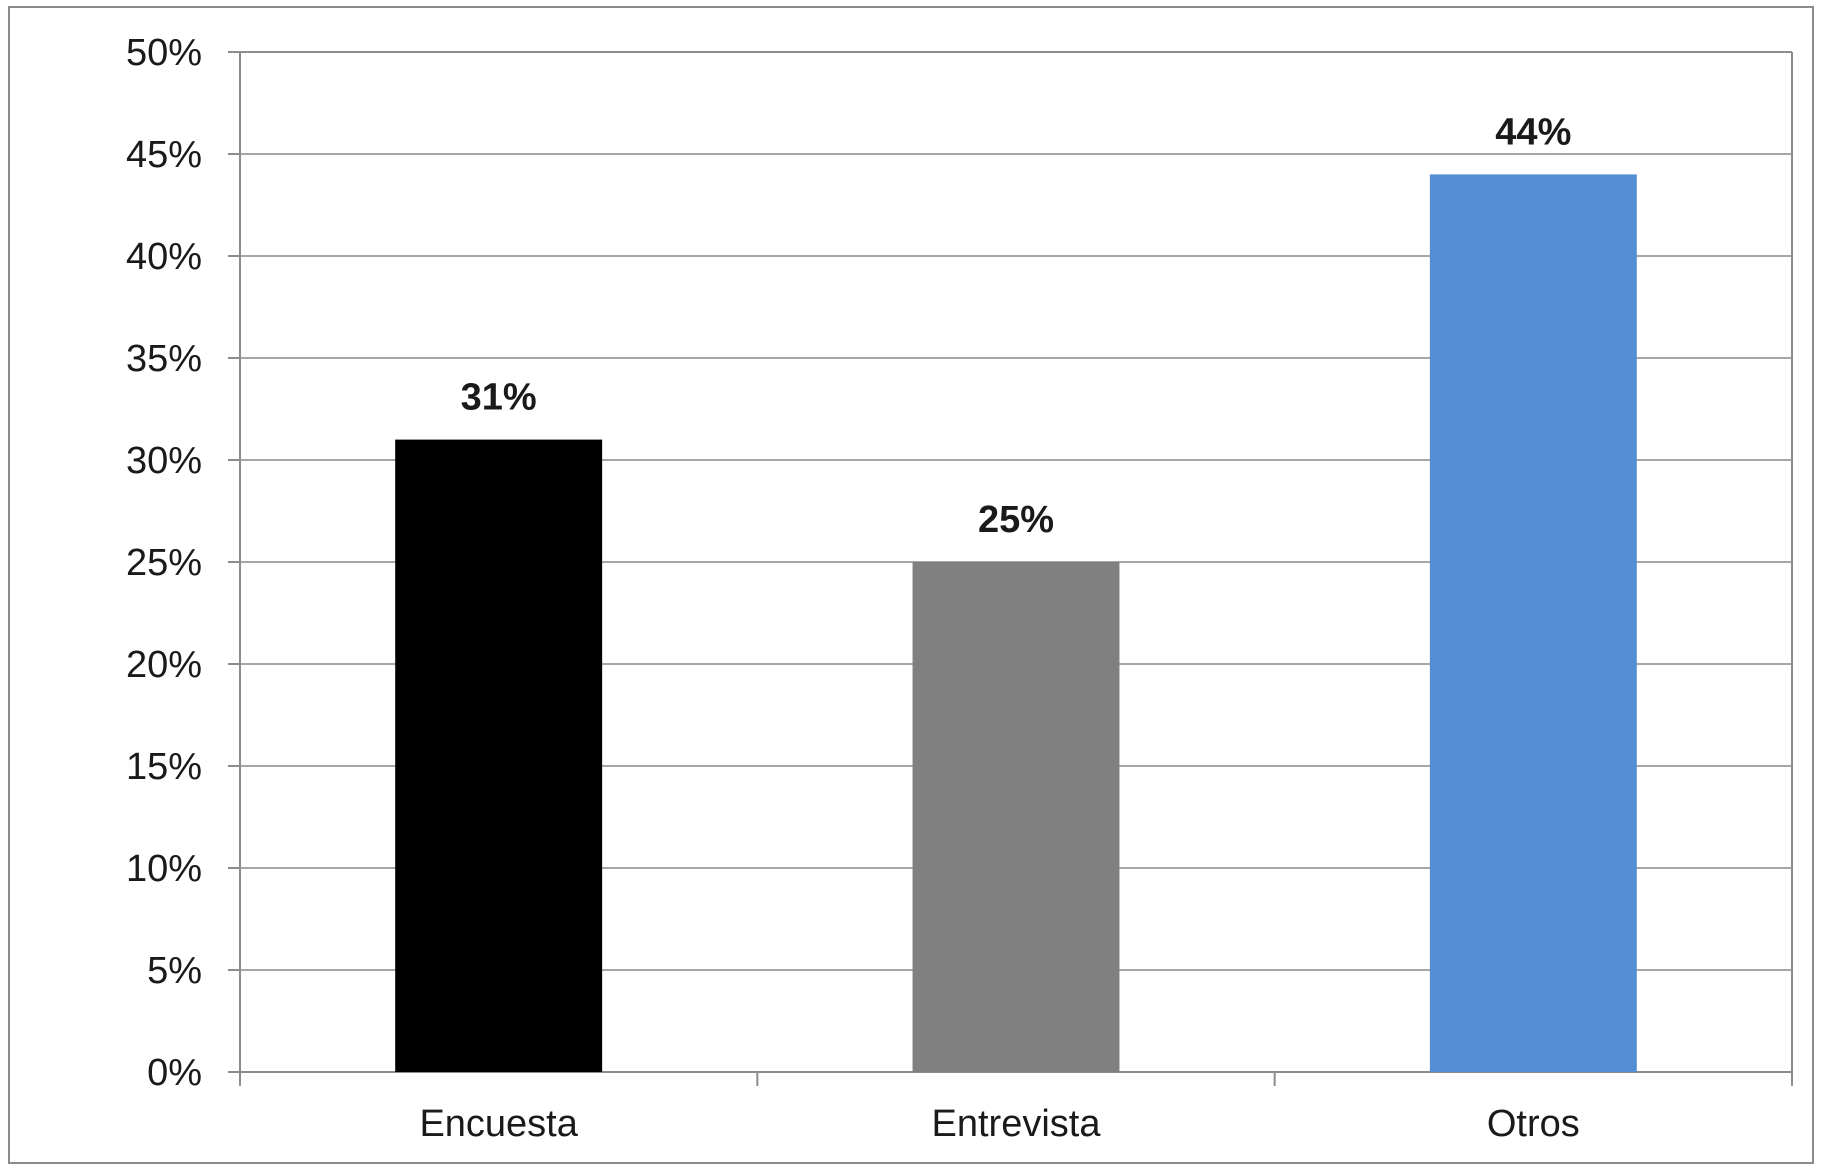 The width and height of the screenshot is (1822, 1170). What do you see at coordinates (1533, 1124) in the screenshot?
I see `category-label-otros: Otros` at bounding box center [1533, 1124].